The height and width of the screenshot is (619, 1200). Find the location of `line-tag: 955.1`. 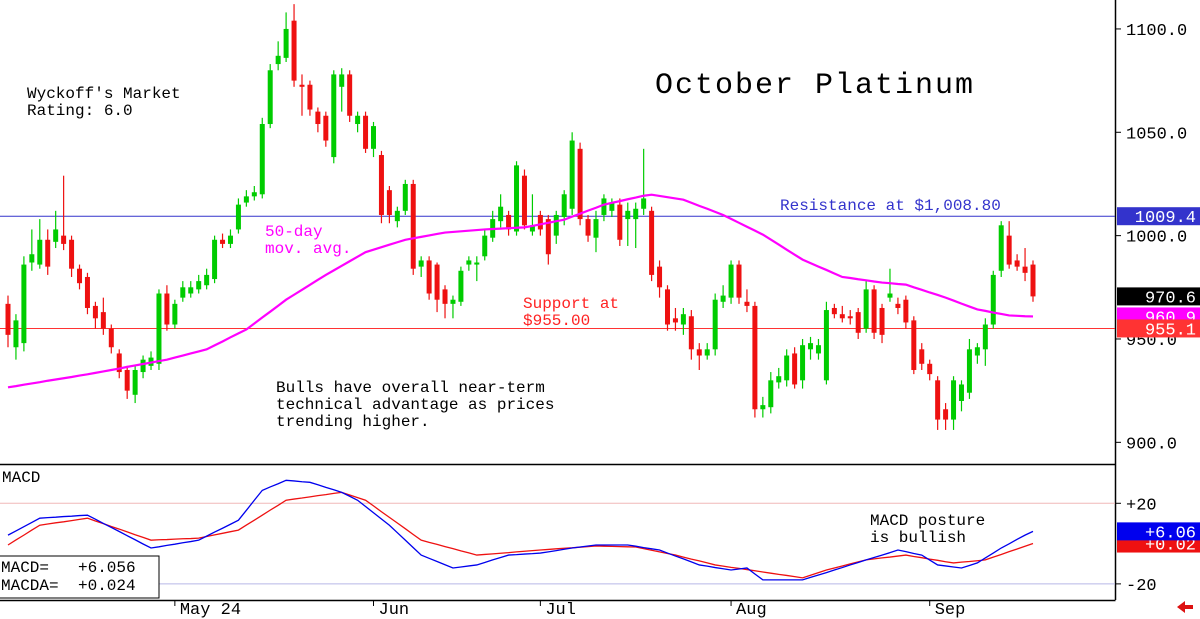

line-tag: 955.1 is located at coordinates (1170, 330).